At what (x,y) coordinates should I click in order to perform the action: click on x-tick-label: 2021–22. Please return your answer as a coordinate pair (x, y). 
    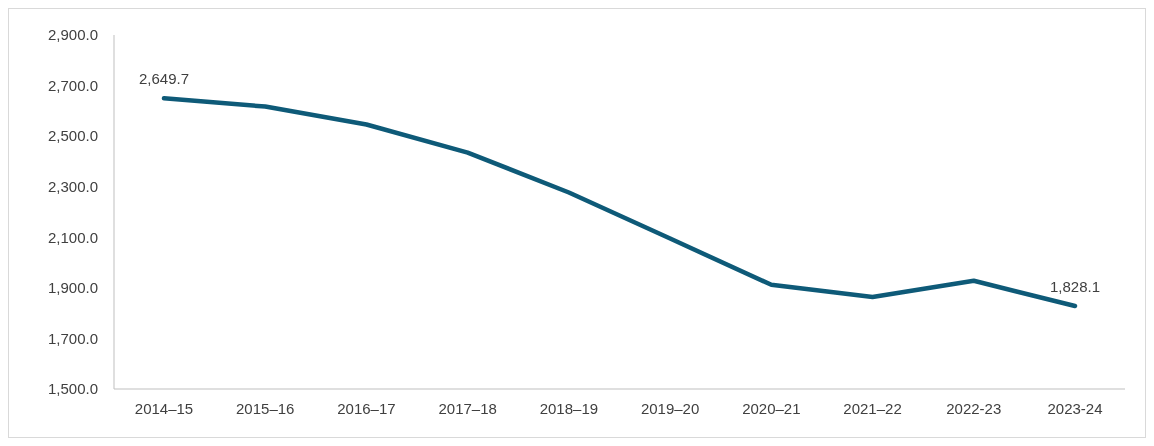
    Looking at the image, I should click on (872, 408).